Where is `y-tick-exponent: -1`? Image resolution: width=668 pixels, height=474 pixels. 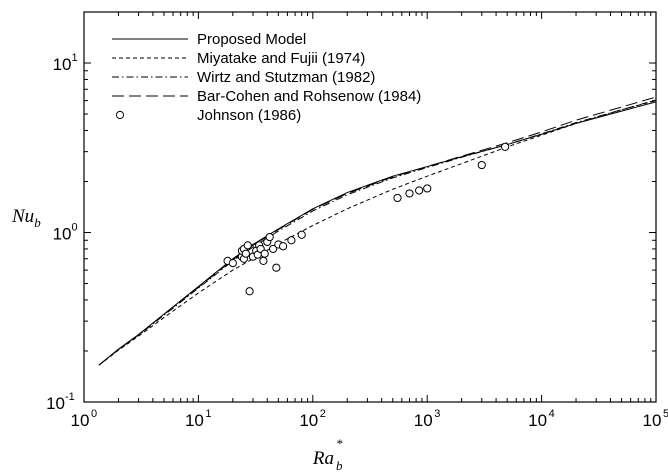 y-tick-exponent: -1 is located at coordinates (70, 397).